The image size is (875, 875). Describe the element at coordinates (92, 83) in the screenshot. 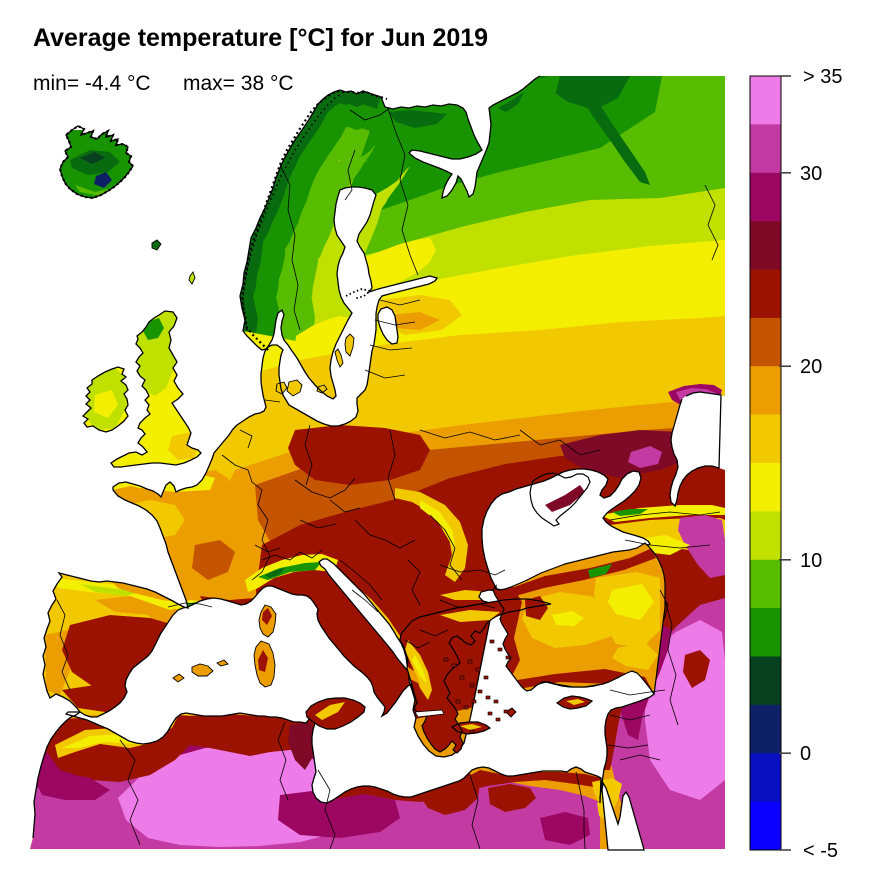

I see `svg-text: min= -4.4 °C` at that location.